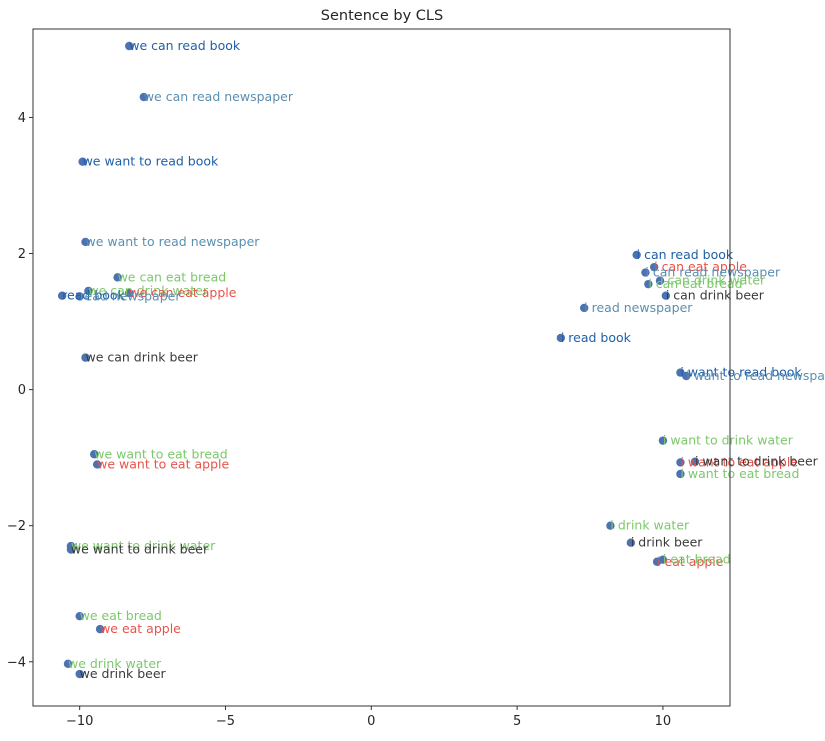 The image size is (825, 741). What do you see at coordinates (685, 254) in the screenshot?
I see `point-label: i can read book` at bounding box center [685, 254].